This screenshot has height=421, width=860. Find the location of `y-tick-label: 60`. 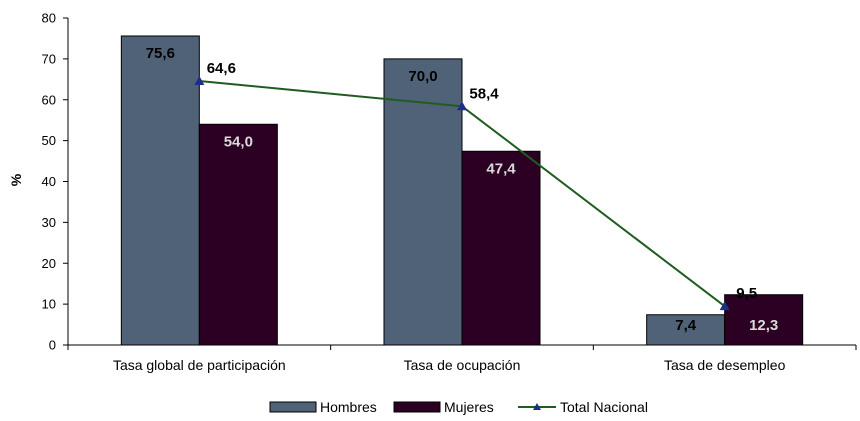

y-tick-label: 60 is located at coordinates (49, 99).